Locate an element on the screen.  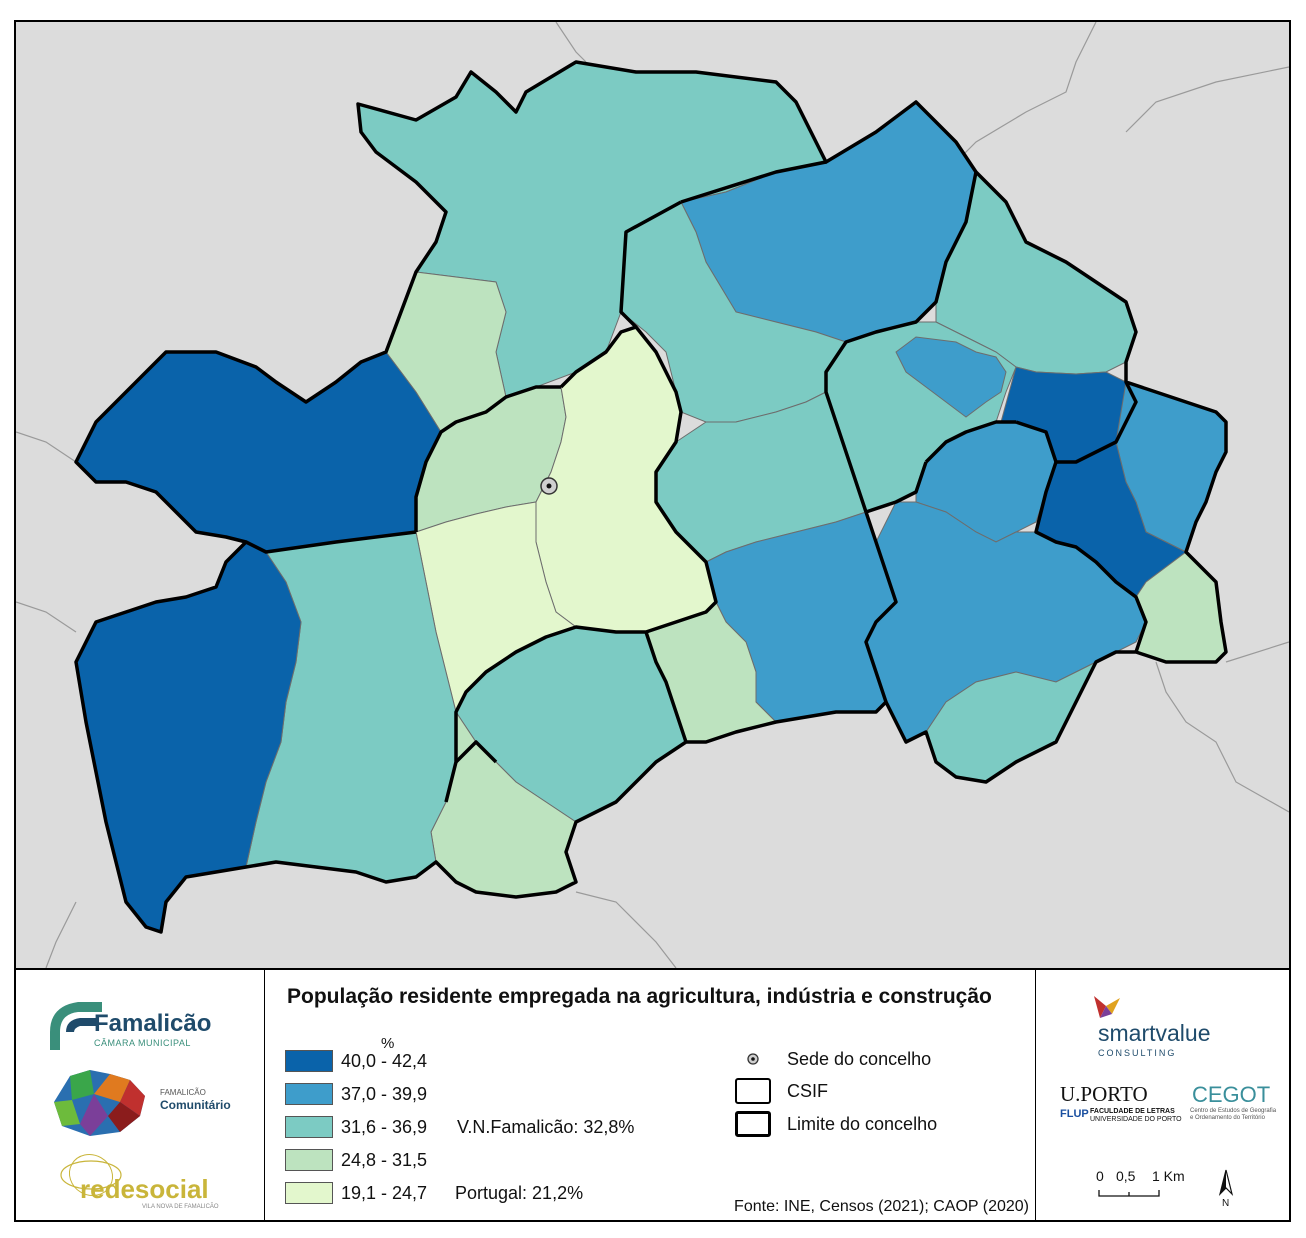
north-label: N is located at coordinates (1226, 1203).